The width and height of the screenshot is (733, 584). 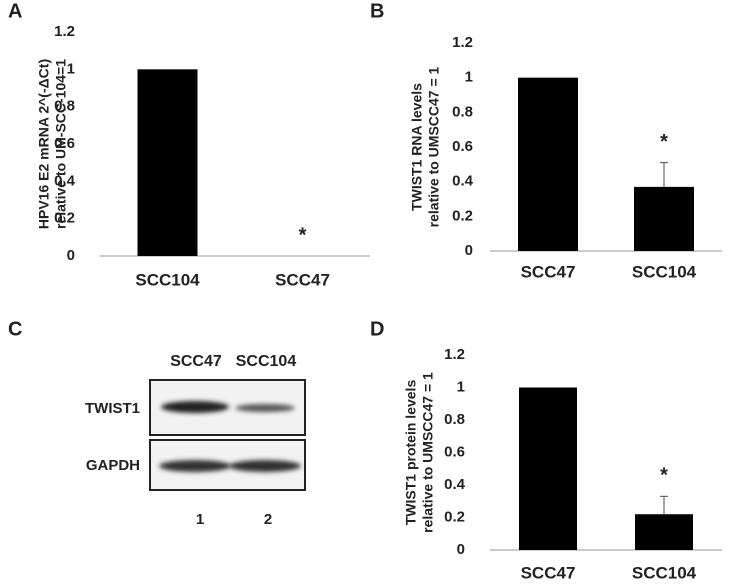 I want to click on lane-number: 2, so click(x=268, y=519).